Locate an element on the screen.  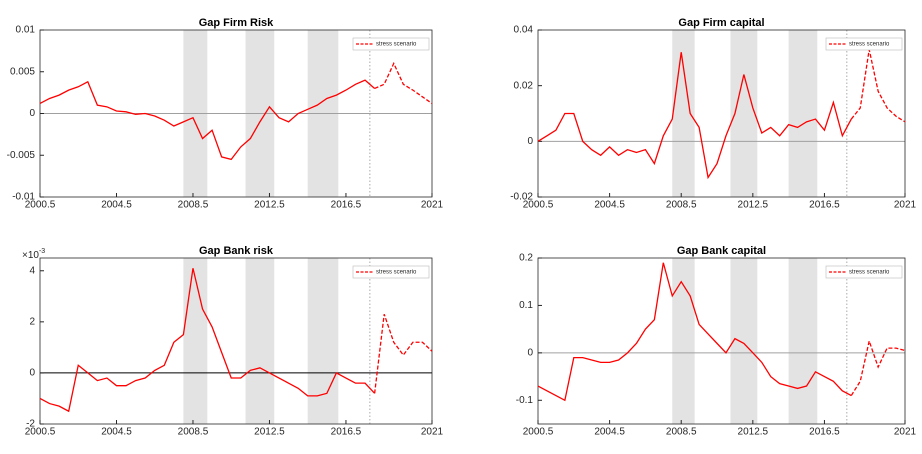
y-tick-label: 0.01 is located at coordinates (26, 30).